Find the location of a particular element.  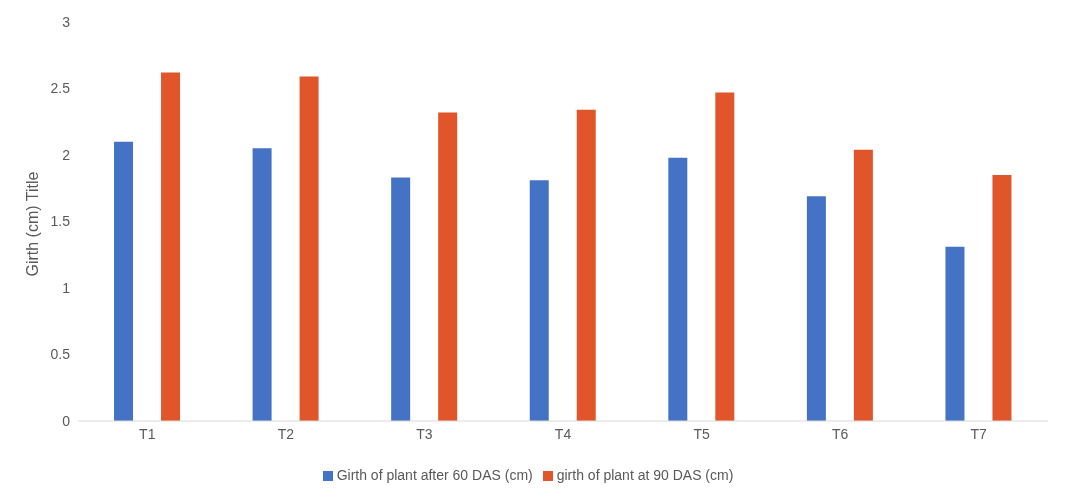

y-tick-label: 3 is located at coordinates (66, 21).